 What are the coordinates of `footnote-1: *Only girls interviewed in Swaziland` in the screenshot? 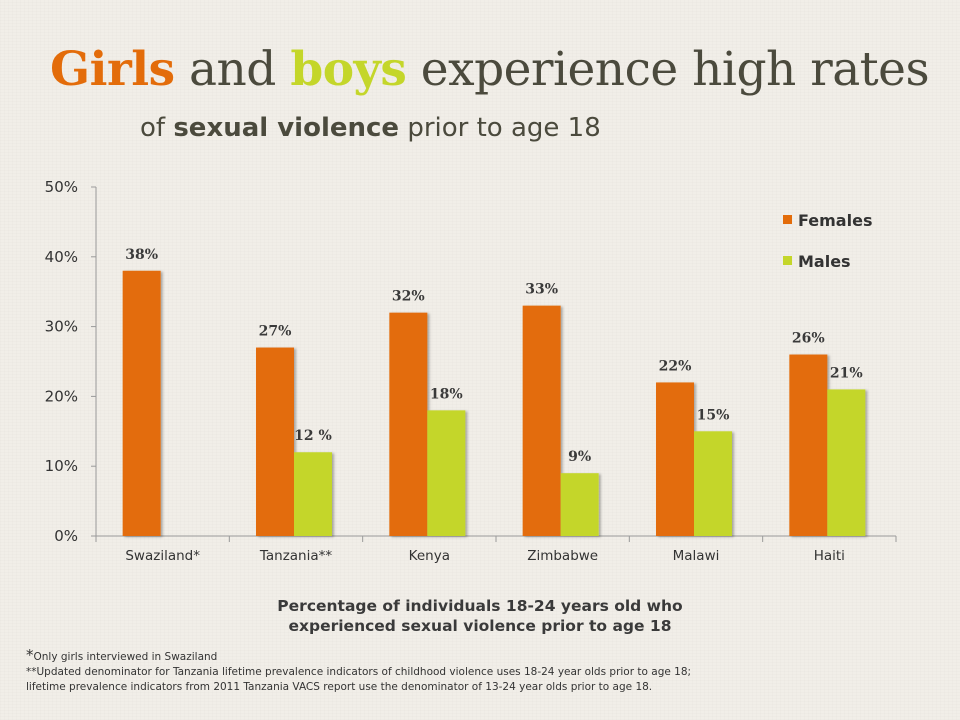 It's located at (486, 656).